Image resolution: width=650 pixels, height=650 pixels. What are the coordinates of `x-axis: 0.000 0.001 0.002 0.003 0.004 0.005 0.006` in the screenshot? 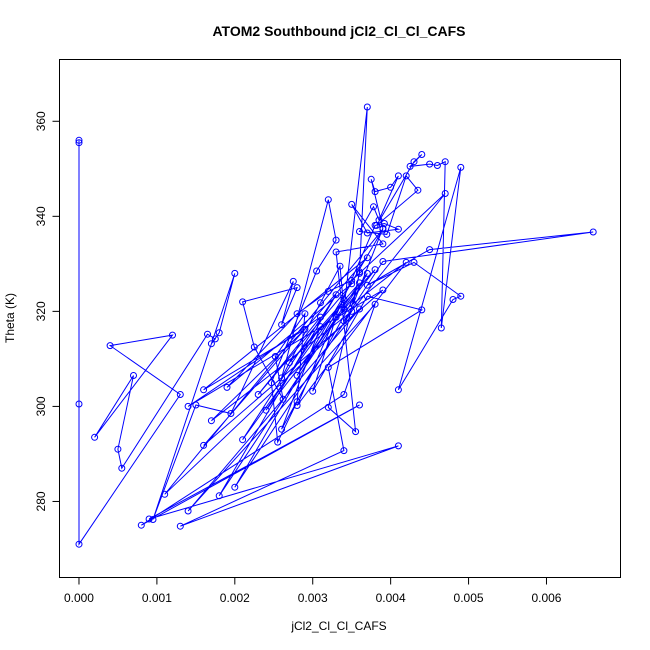 It's located at (313, 591).